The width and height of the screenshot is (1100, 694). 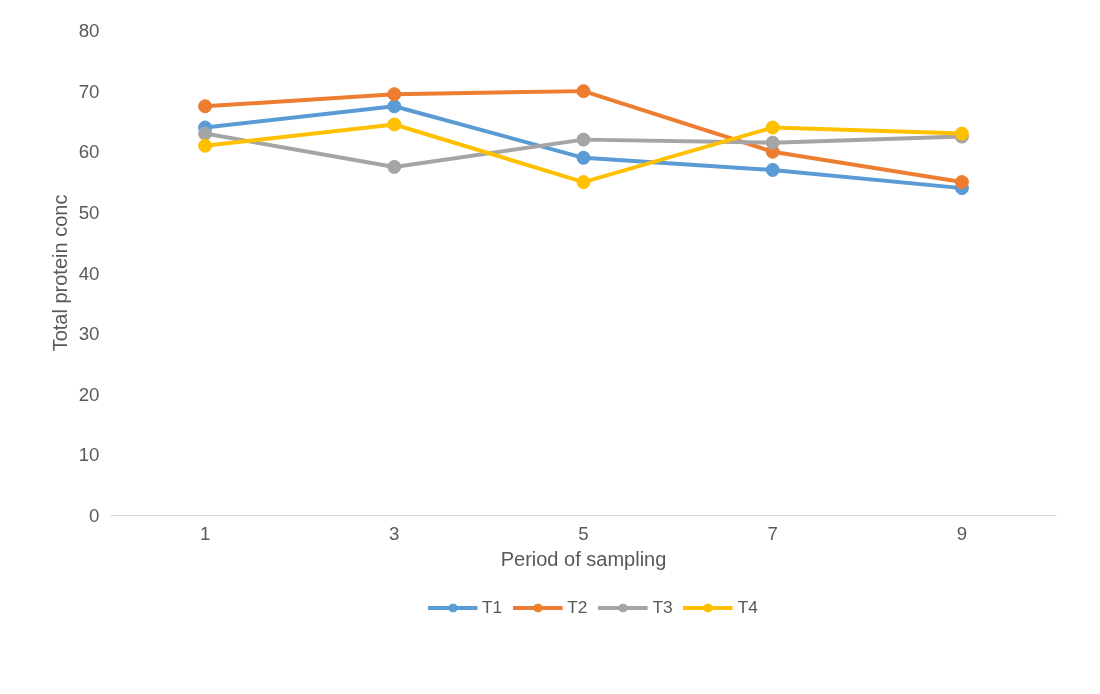 I want to click on y-tick-label: 0, so click(x=94, y=515).